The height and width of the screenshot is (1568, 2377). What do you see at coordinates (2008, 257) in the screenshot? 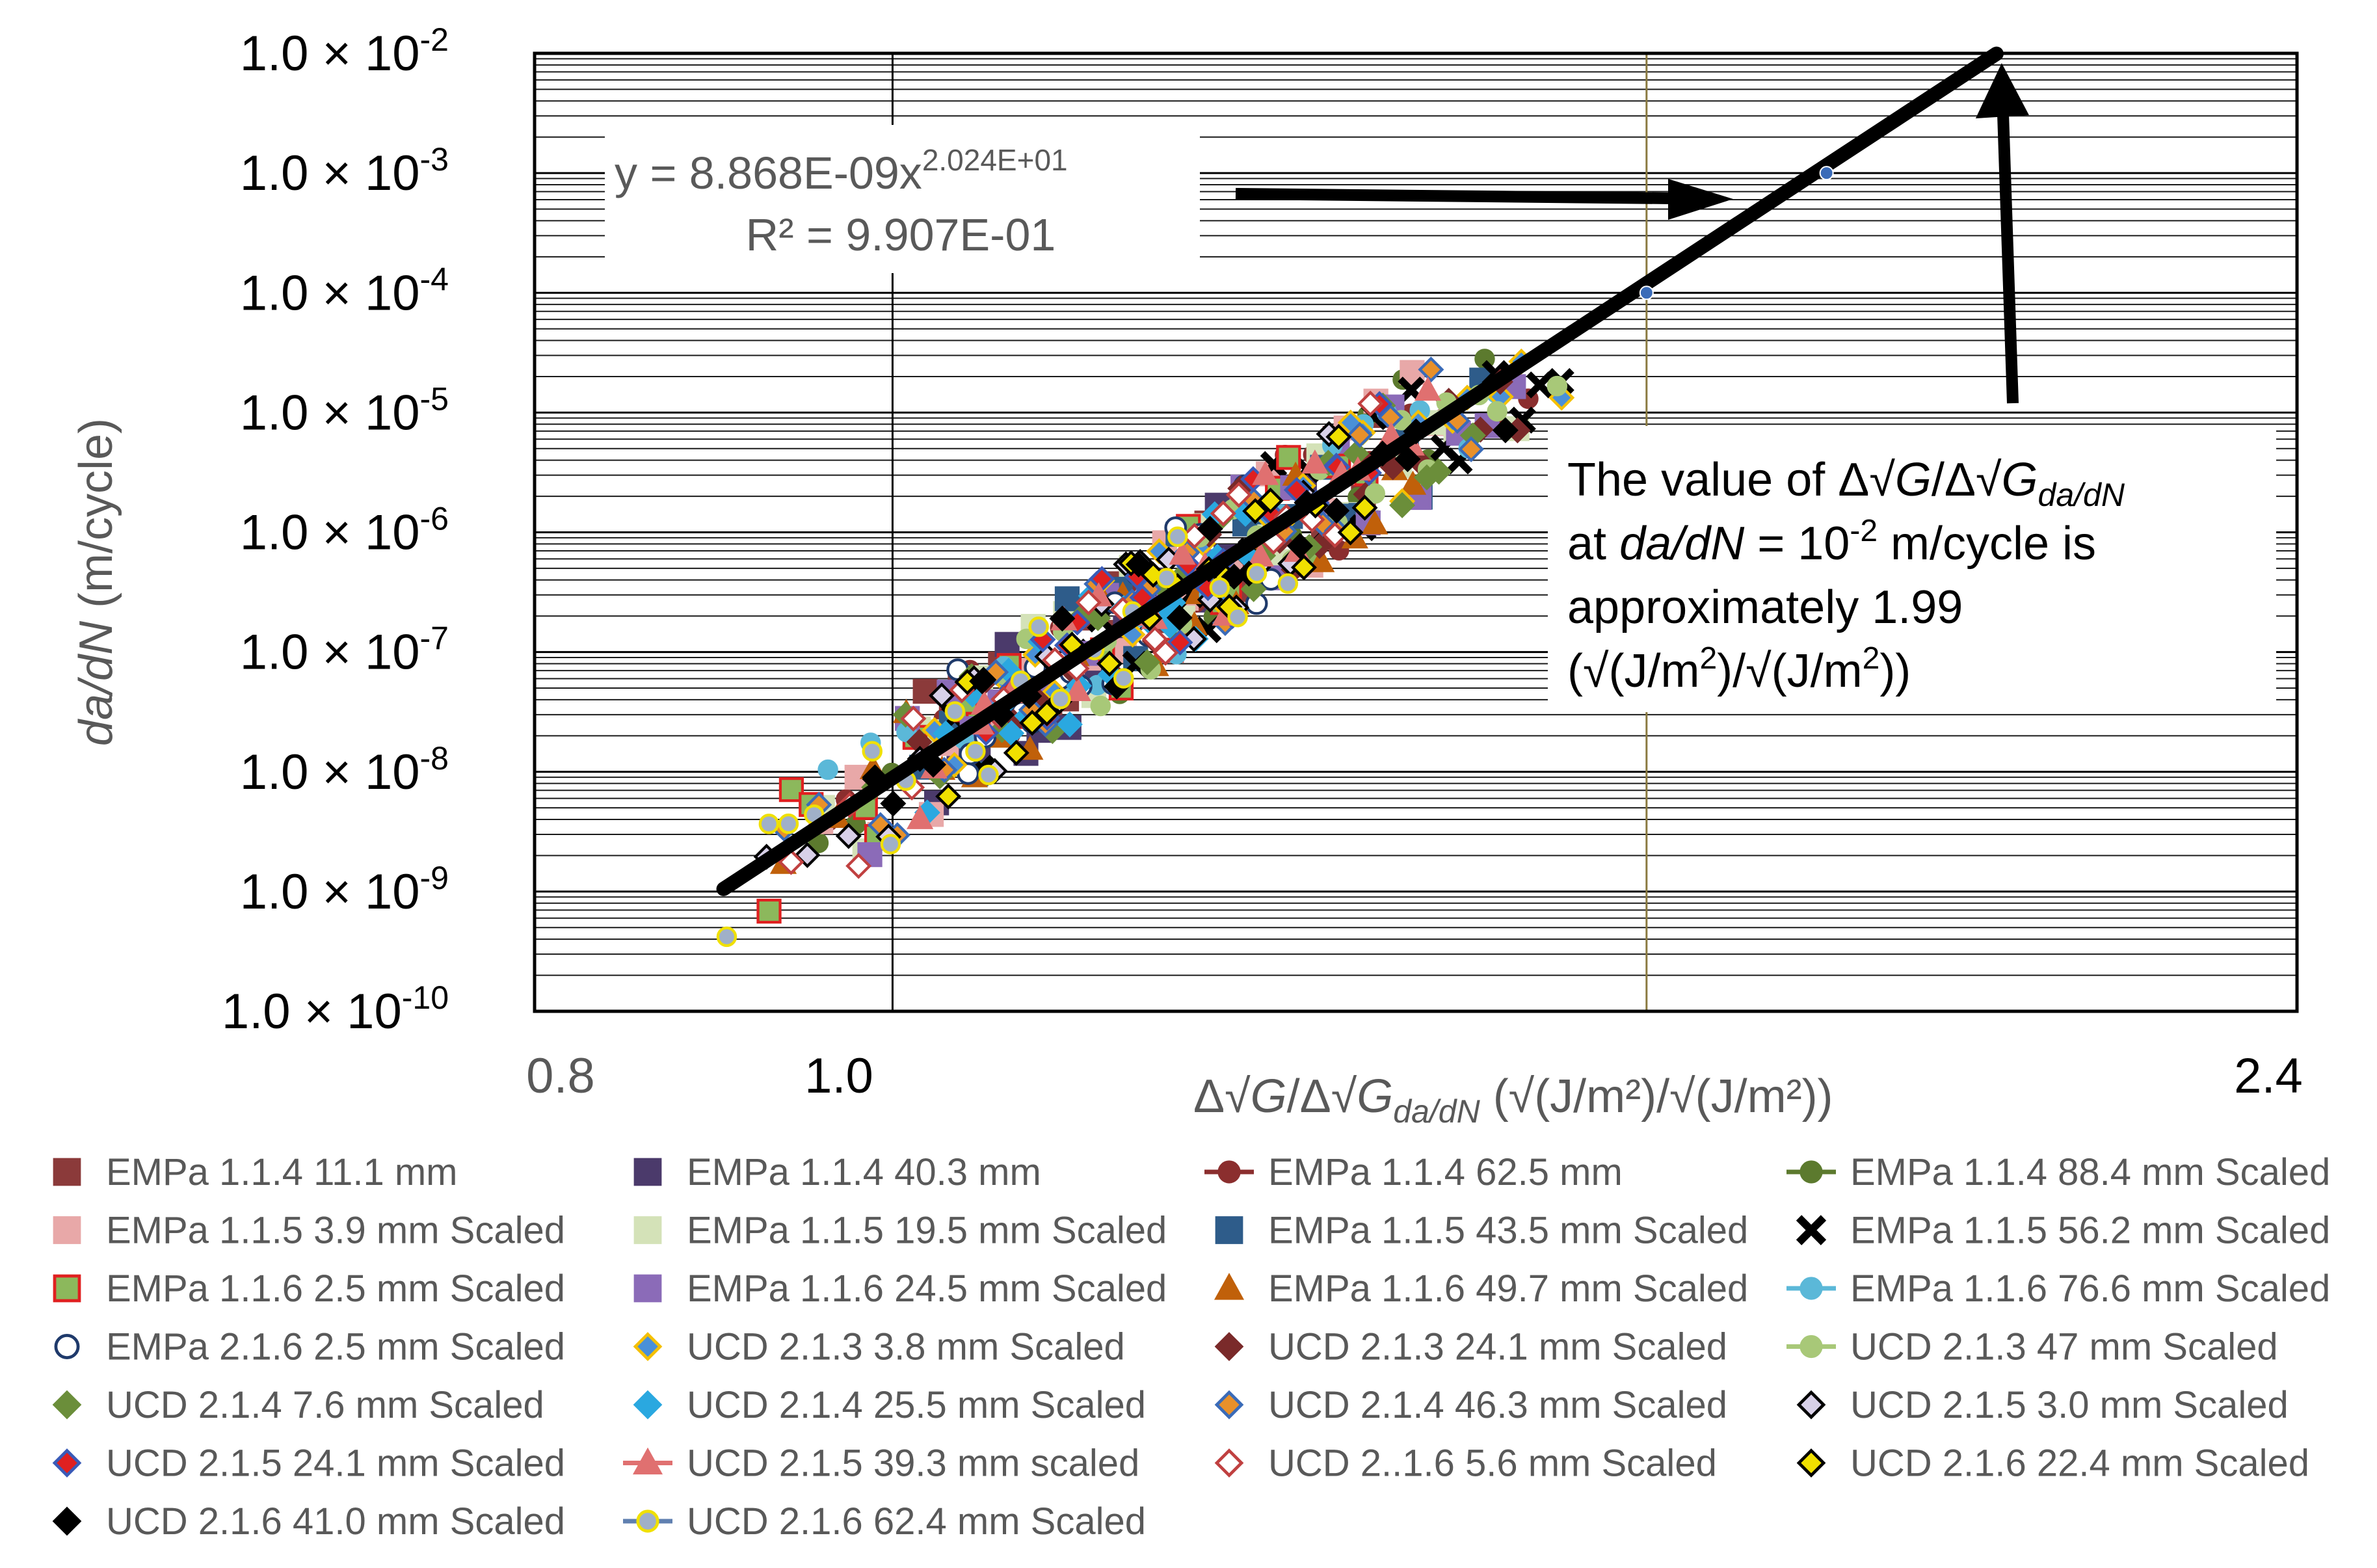
I see `annotation-arrow-shaft` at bounding box center [2008, 257].